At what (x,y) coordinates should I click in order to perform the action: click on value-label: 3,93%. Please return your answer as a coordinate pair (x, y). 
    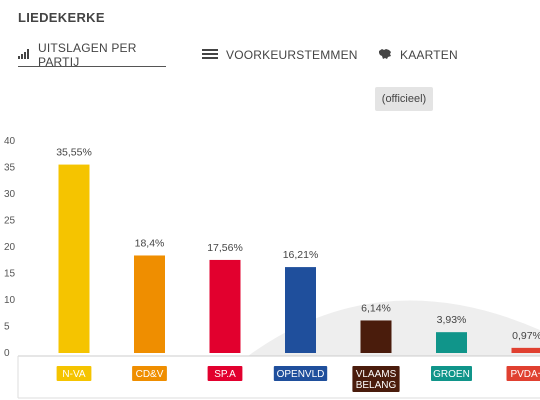
    Looking at the image, I should click on (452, 320).